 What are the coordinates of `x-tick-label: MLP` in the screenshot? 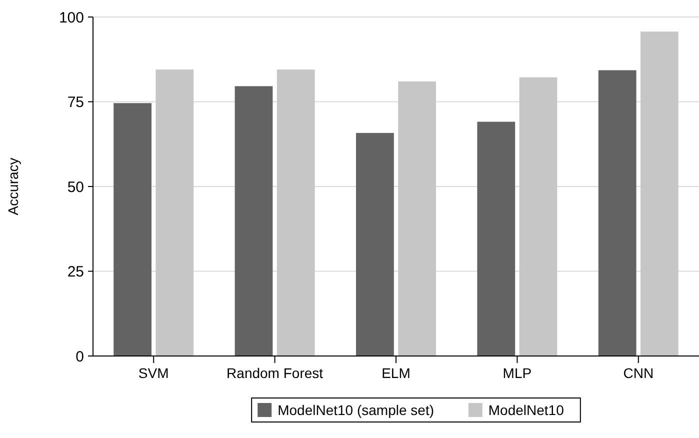 It's located at (517, 373).